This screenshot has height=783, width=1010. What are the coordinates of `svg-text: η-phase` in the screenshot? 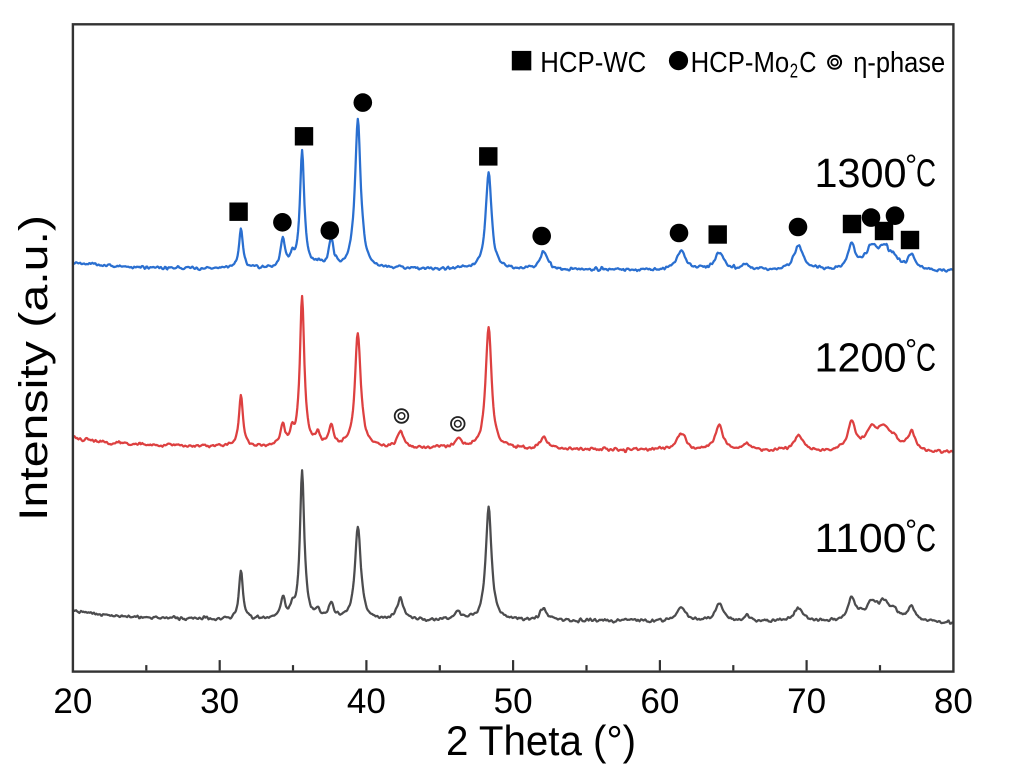 It's located at (899, 63).